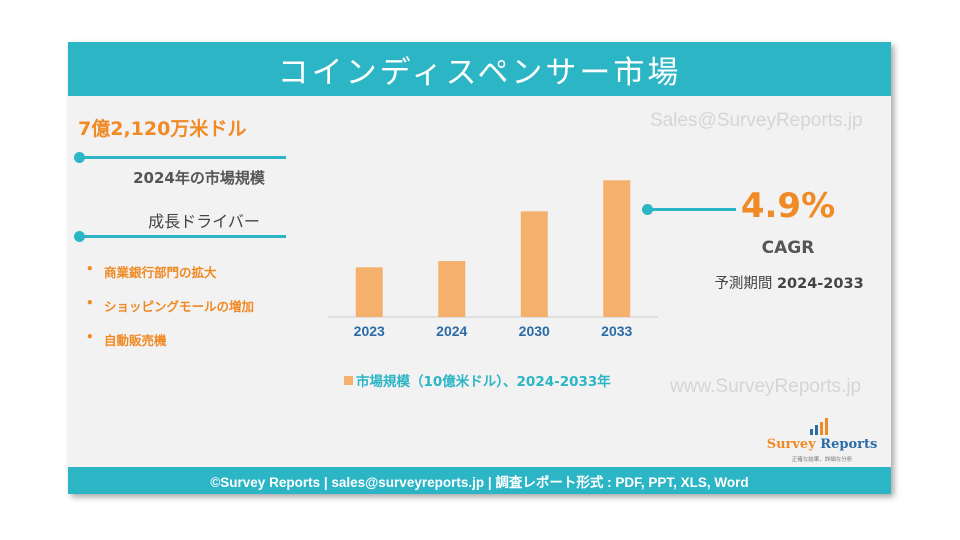 The height and width of the screenshot is (540, 960). I want to click on list-item: • ショッピングモールの増加, so click(170, 313).